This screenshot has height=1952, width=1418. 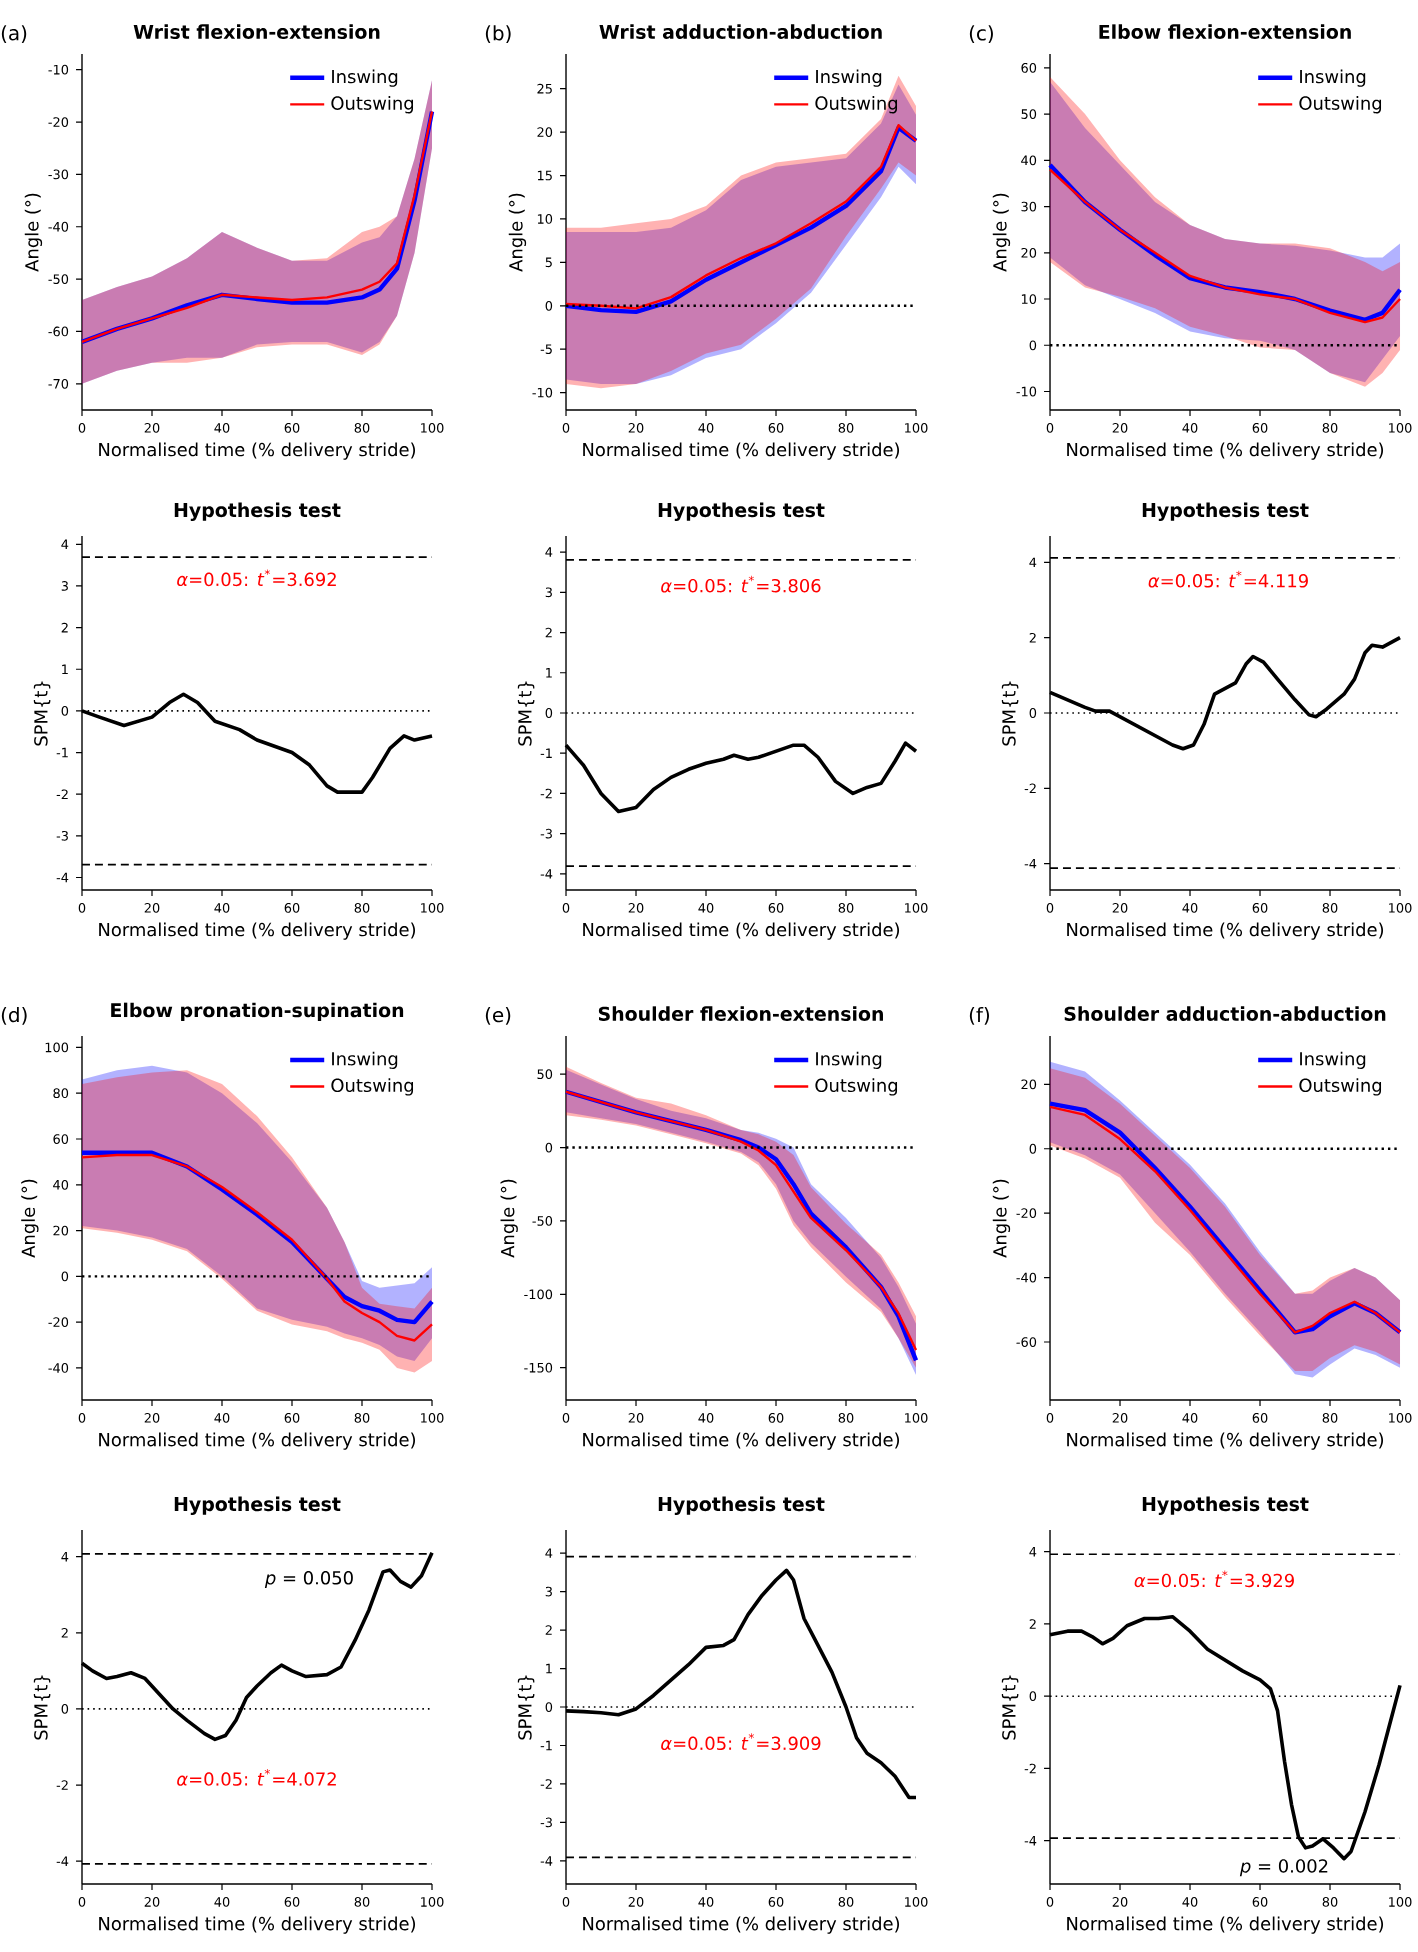 I want to click on text: (b), so click(x=498, y=34).